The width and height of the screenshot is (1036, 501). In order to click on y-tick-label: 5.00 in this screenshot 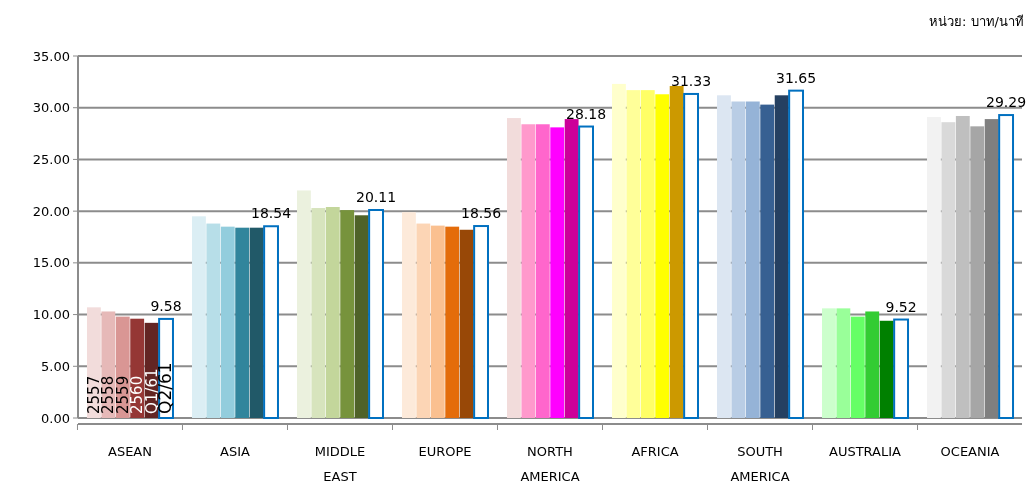, I will do `click(55, 366)`.